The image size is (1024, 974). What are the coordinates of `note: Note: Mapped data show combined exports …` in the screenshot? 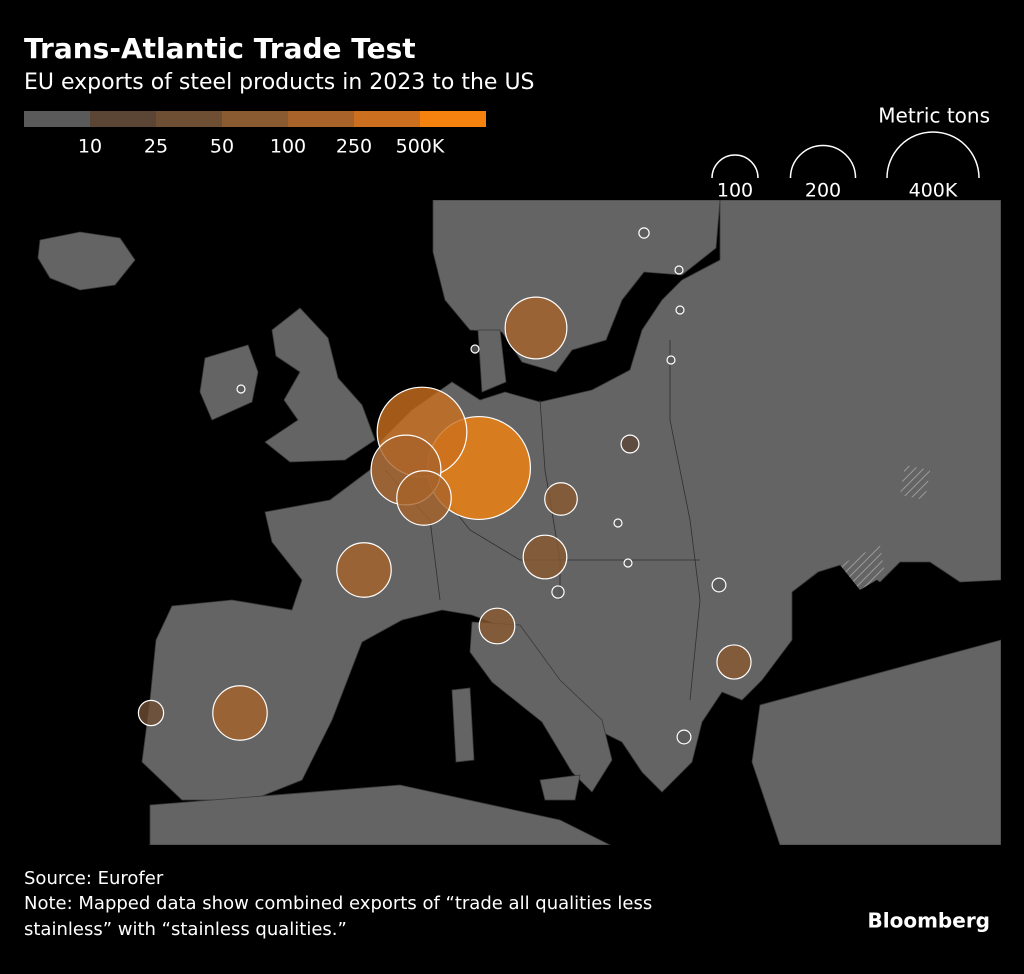 It's located at (338, 903).